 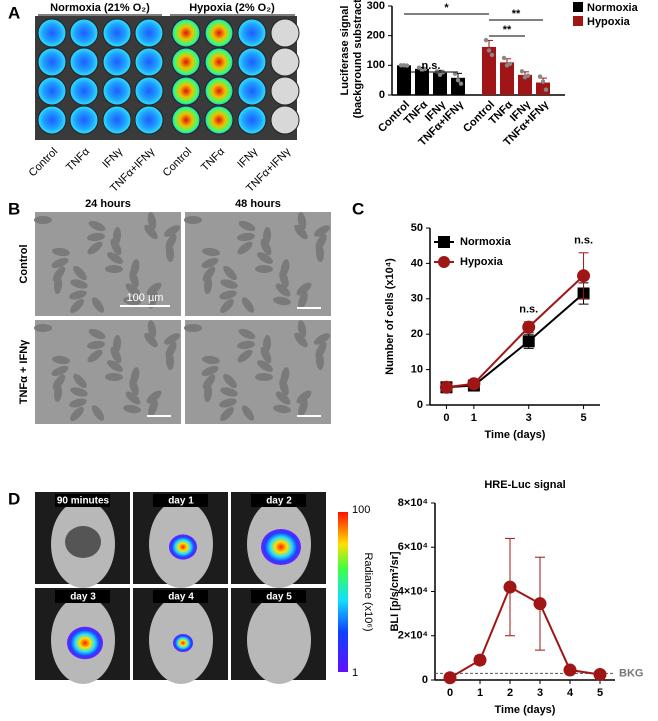 What do you see at coordinates (178, 163) in the screenshot?
I see `column-label: Control` at bounding box center [178, 163].